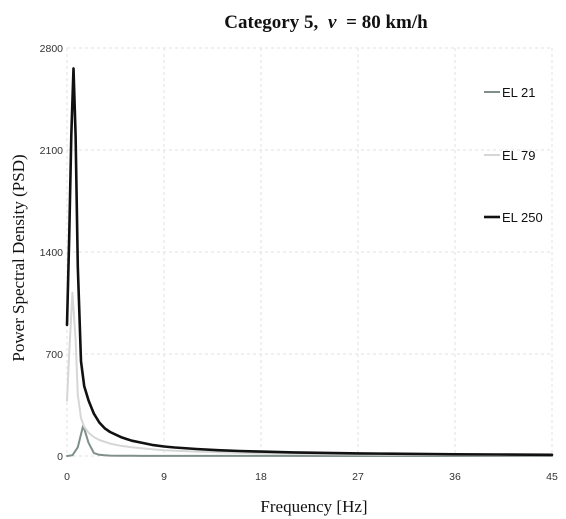  I want to click on y-tick-label-1: 700, so click(54, 355).